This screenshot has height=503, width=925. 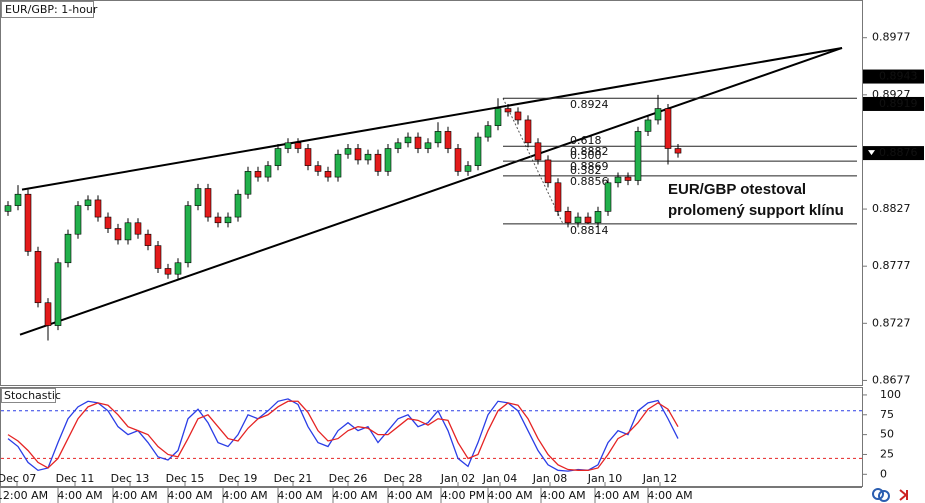 What do you see at coordinates (883, 473) in the screenshot?
I see `y-tick-label: 0` at bounding box center [883, 473].